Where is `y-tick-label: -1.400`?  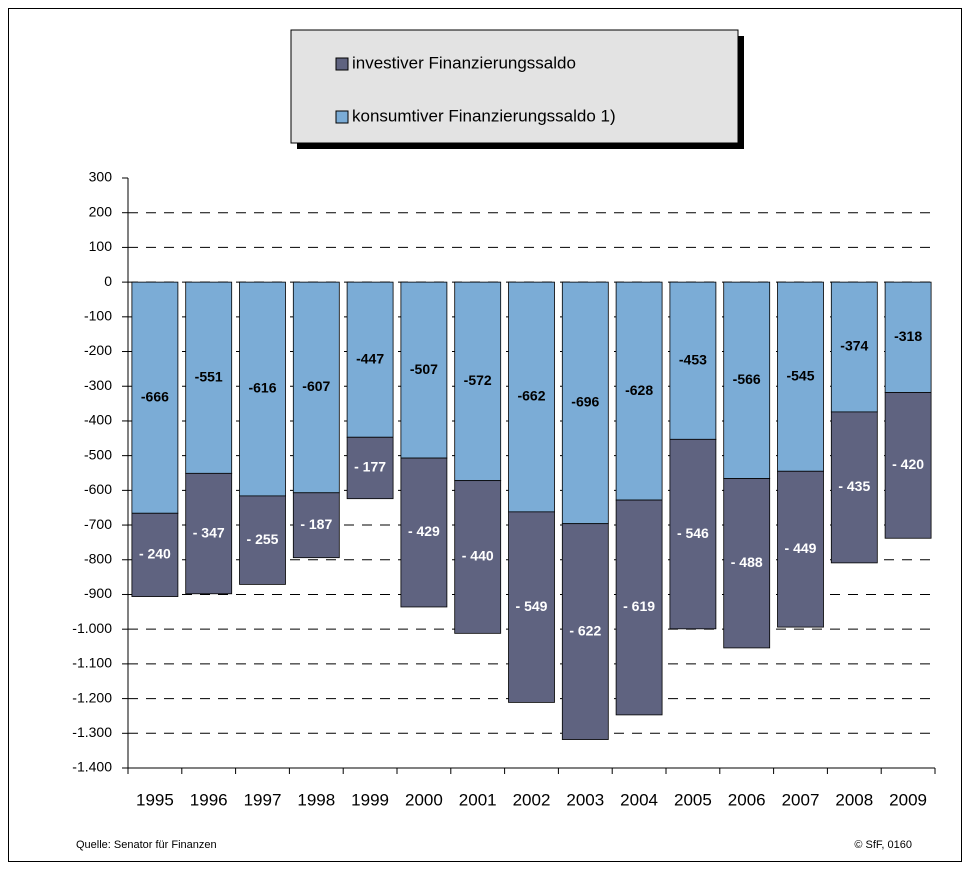
y-tick-label: -1.400 is located at coordinates (92, 767).